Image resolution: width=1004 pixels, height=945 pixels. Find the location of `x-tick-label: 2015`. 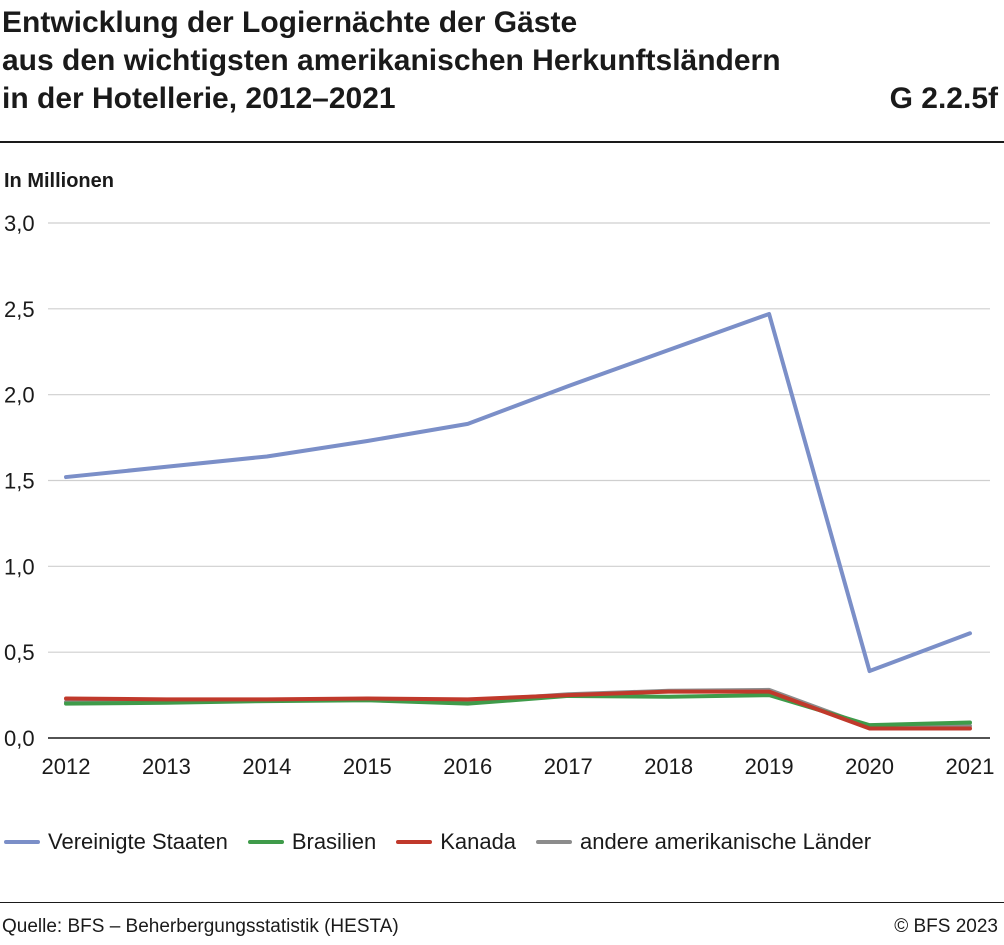

x-tick-label: 2015 is located at coordinates (367, 766).